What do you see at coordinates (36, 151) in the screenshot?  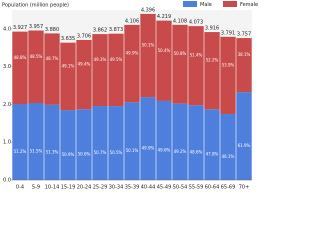 I see `segment-label: 51.5%` at bounding box center [36, 151].